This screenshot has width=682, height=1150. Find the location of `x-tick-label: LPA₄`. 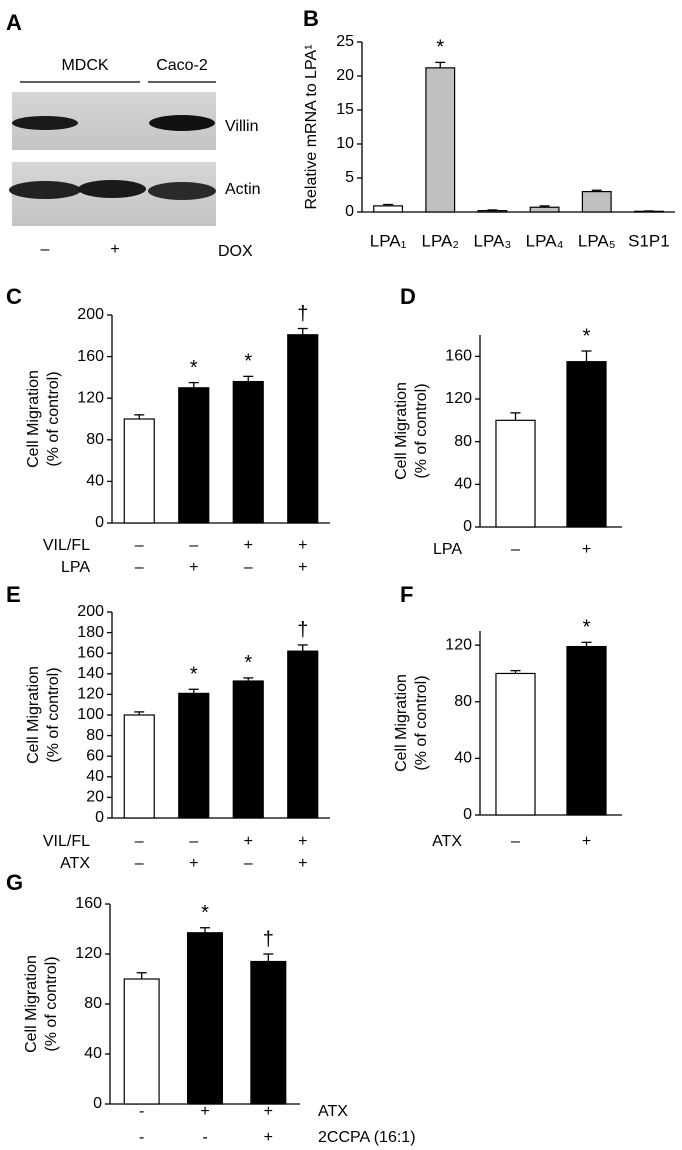

x-tick-label: LPA₄ is located at coordinates (545, 240).